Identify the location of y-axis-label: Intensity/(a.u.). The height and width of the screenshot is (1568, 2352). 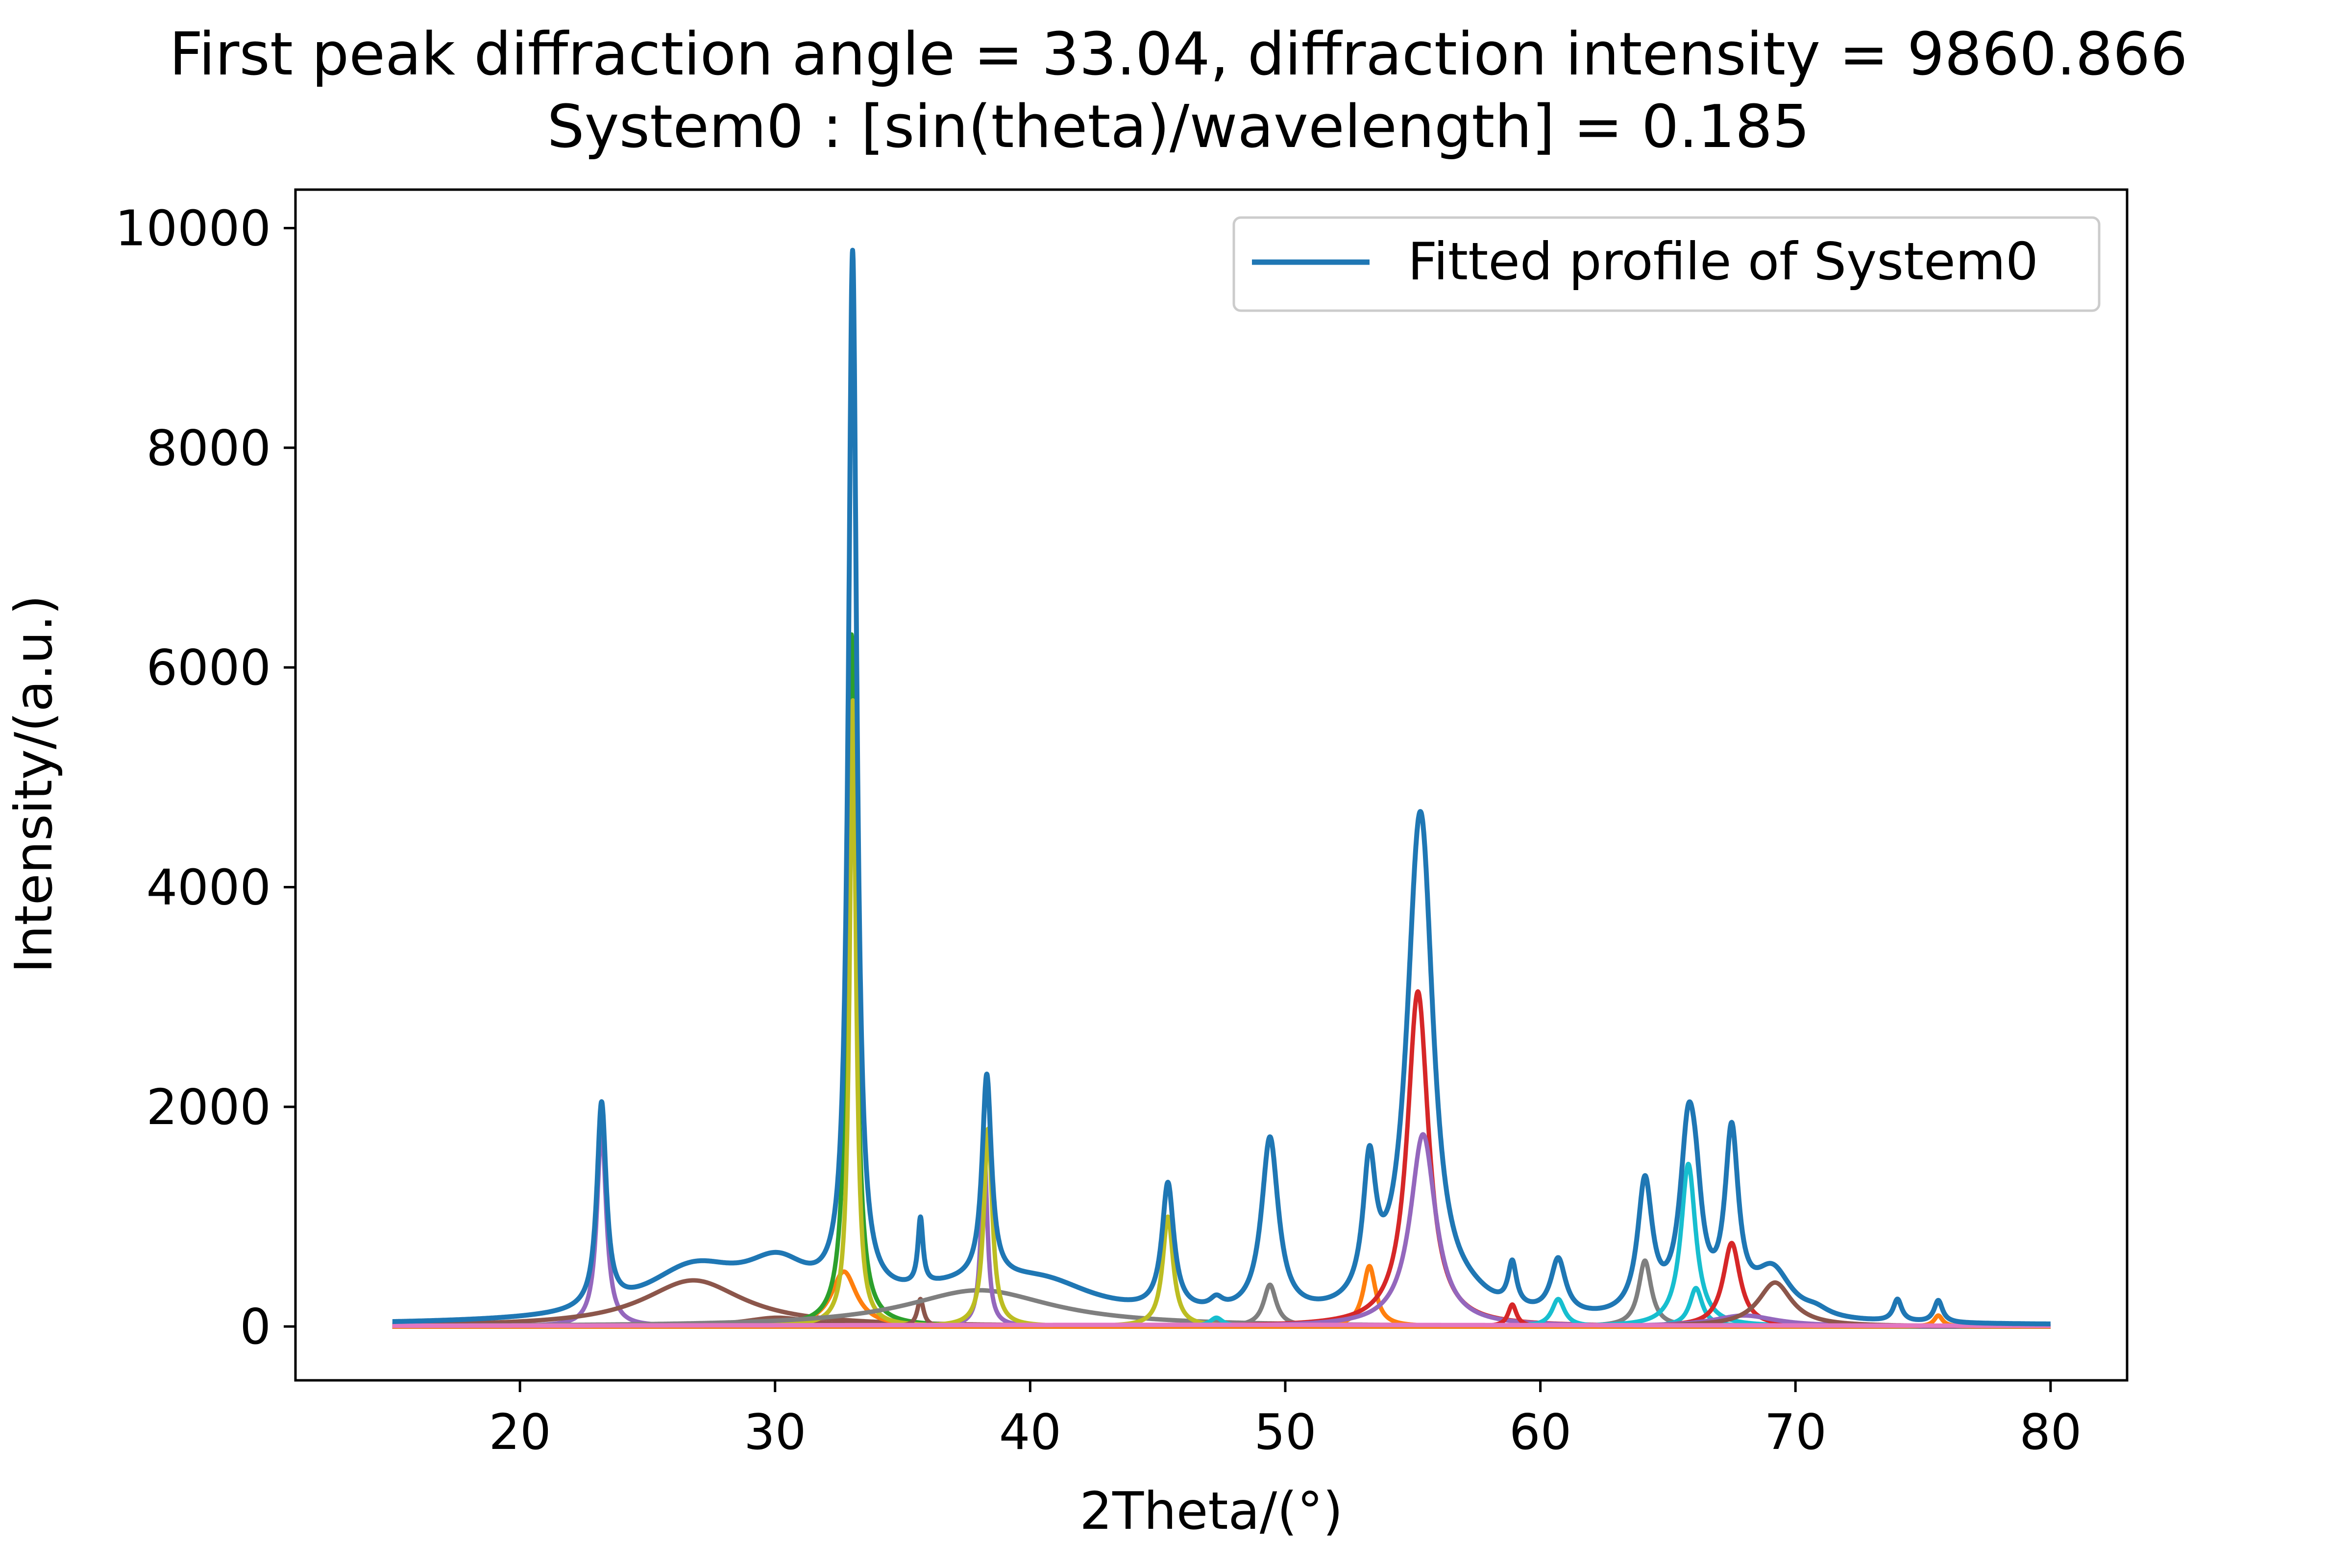
(34, 784).